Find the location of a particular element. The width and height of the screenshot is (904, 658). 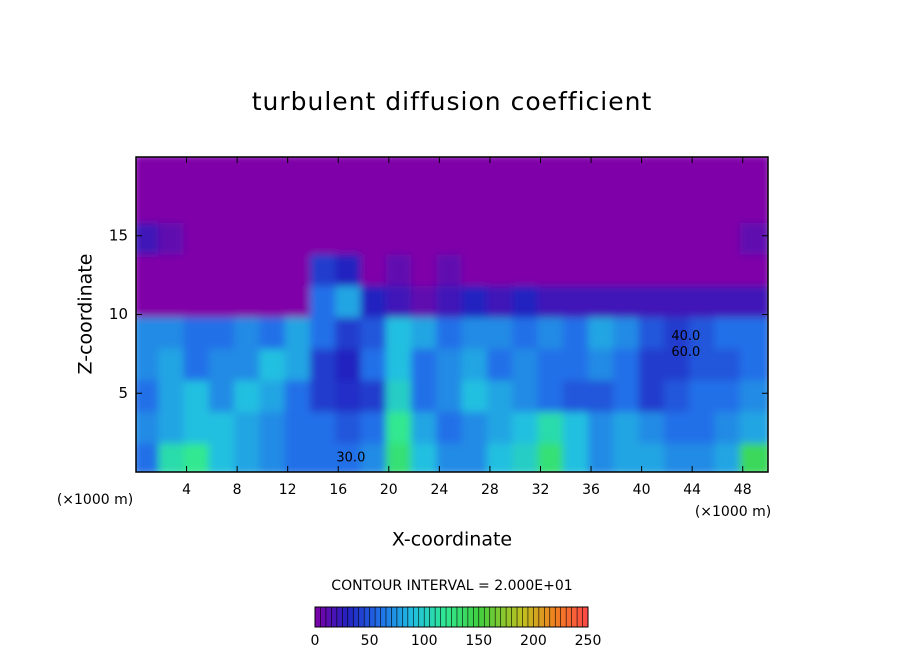

x-tick-label: 28 is located at coordinates (490, 490).